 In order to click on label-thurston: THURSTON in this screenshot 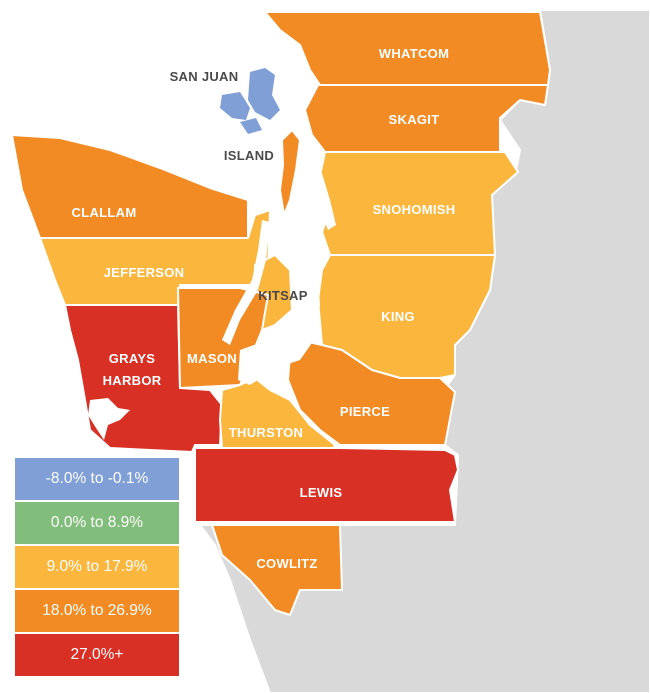, I will do `click(266, 432)`.